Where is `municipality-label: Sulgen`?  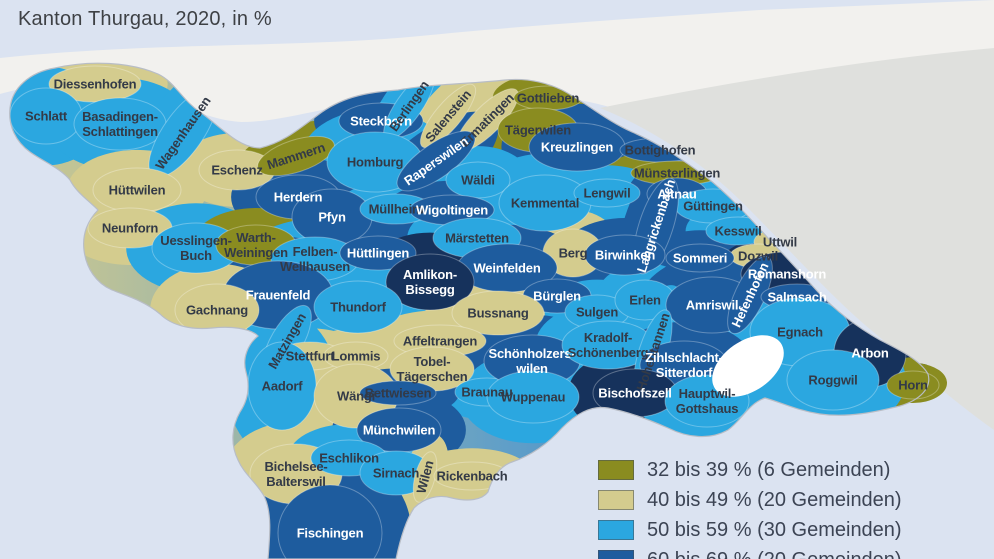
municipality-label: Sulgen is located at coordinates (597, 312).